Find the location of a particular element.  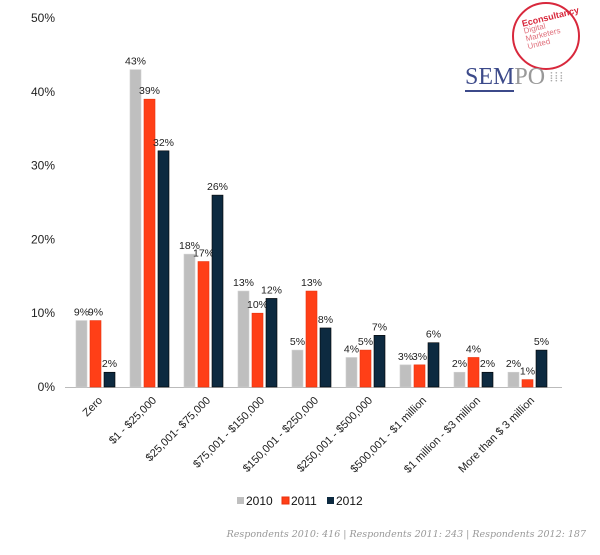

data-label: 7% is located at coordinates (379, 327).